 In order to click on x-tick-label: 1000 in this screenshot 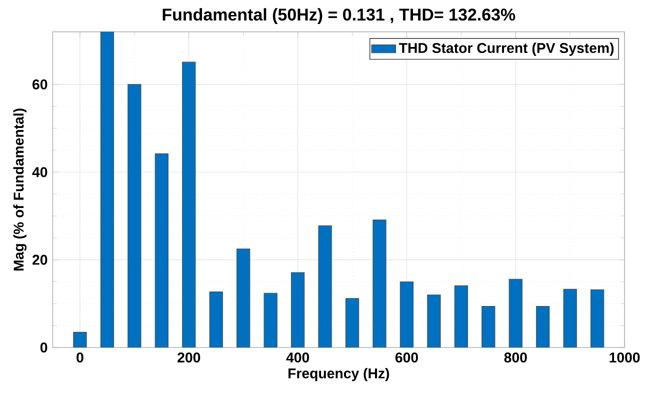, I will do `click(625, 357)`.